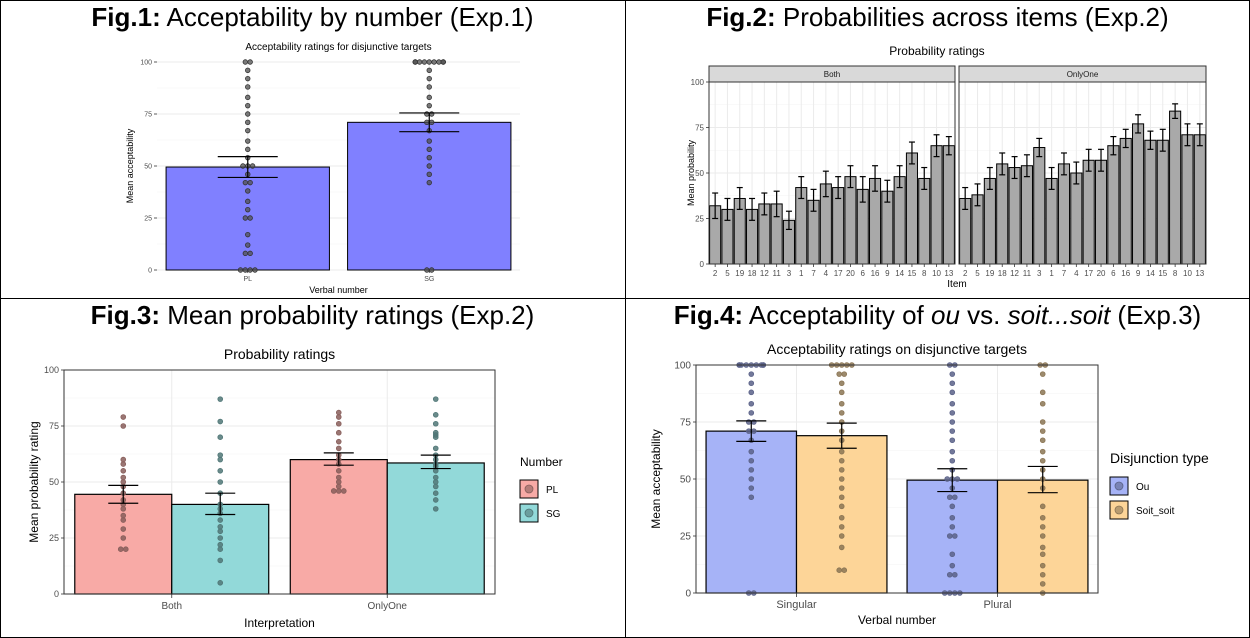  What do you see at coordinates (1064, 273) in the screenshot?
I see `fig2-xtick-label: 7` at bounding box center [1064, 273].